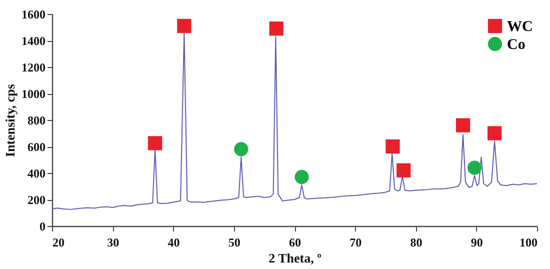  I want to click on y-tick-label: 1200, so click(34, 67).